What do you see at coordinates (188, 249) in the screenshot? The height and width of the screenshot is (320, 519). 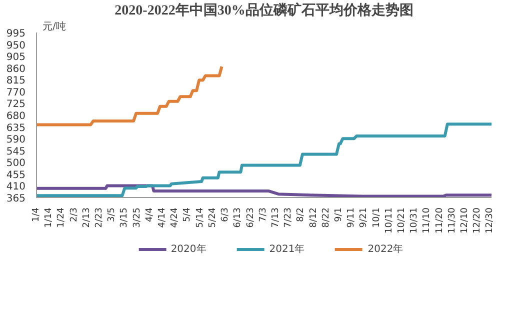 I see `legend-label: 2020年` at bounding box center [188, 249].